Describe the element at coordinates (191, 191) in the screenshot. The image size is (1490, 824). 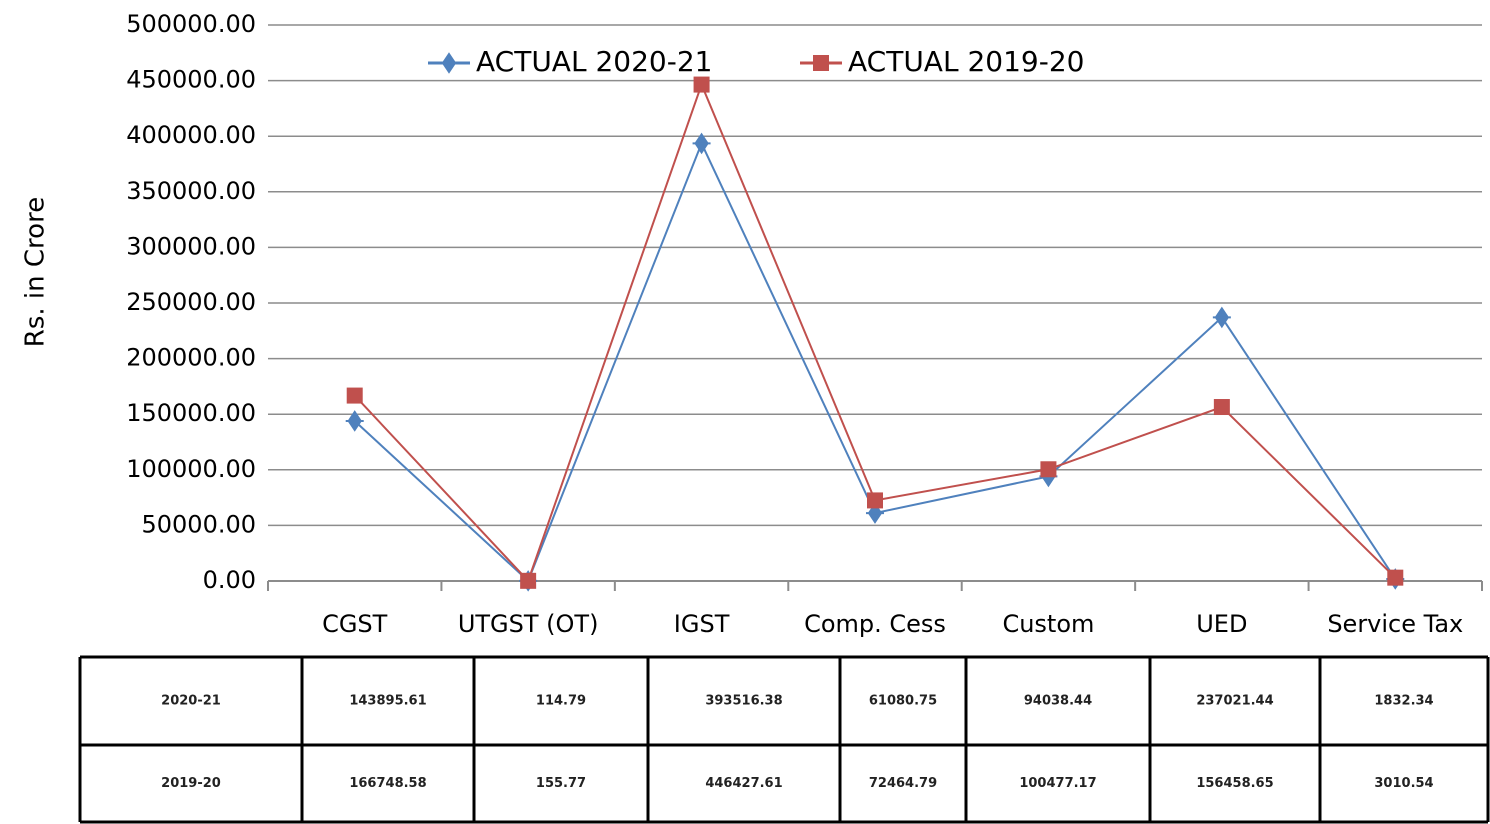
I see `y-tick-label: 350000.00` at that location.